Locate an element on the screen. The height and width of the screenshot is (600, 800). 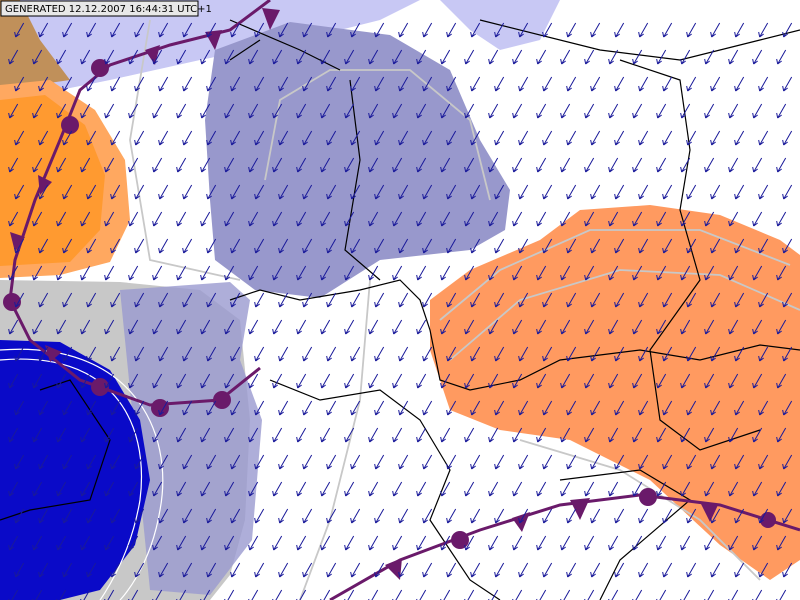
border is located at coordinates (385, 489).